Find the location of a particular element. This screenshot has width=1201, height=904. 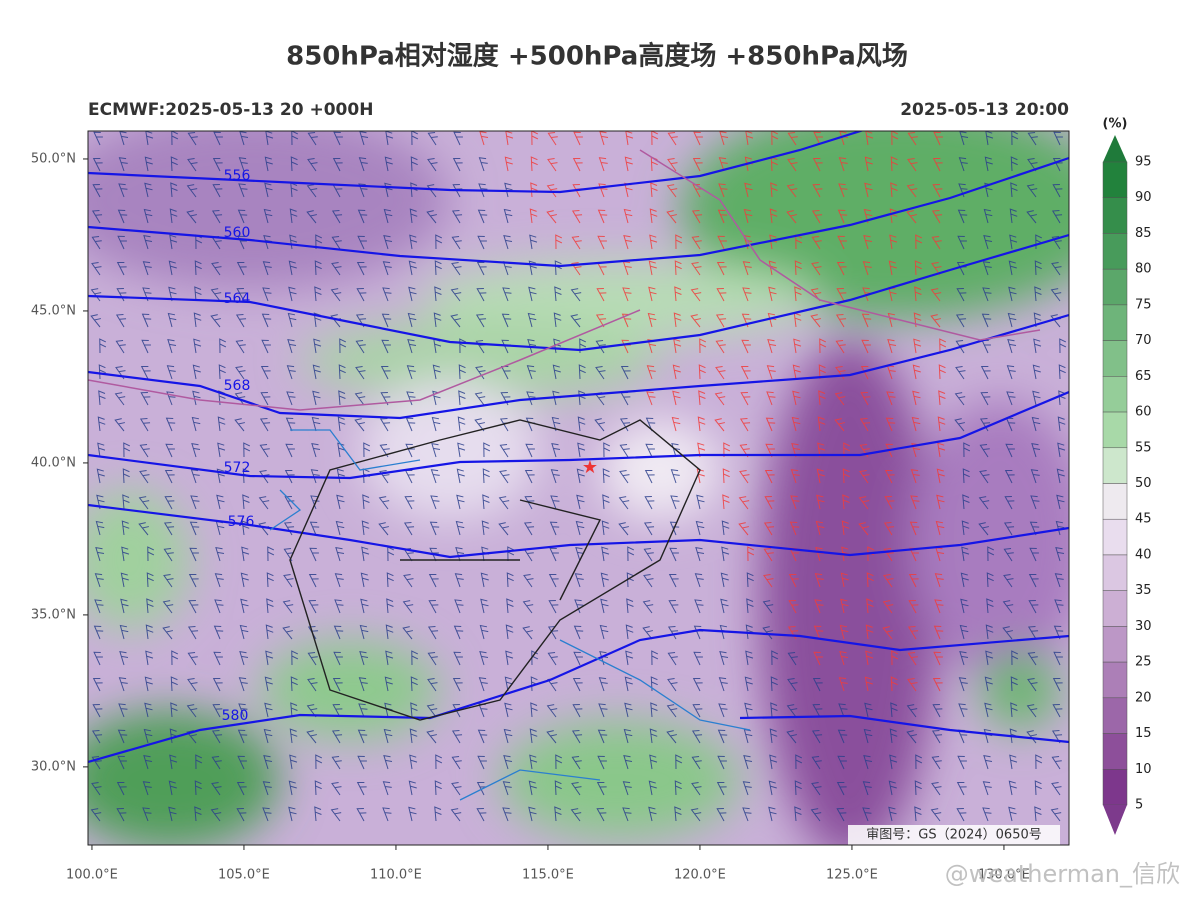

watermark: @weatherman_信欣 is located at coordinates (1062, 874).